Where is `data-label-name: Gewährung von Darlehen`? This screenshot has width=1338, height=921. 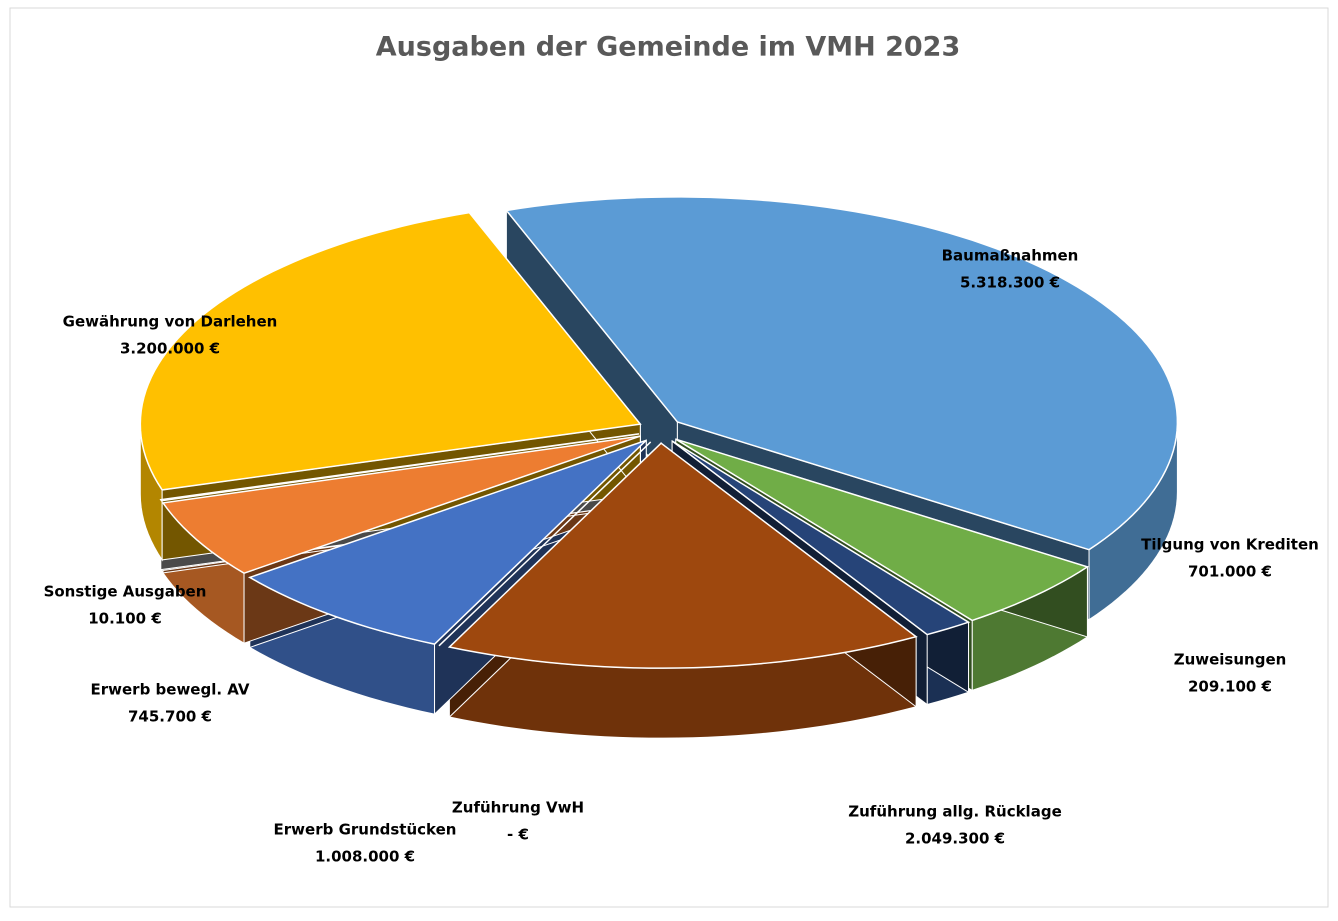
data-label-name: Gewährung von Darlehen is located at coordinates (170, 322).